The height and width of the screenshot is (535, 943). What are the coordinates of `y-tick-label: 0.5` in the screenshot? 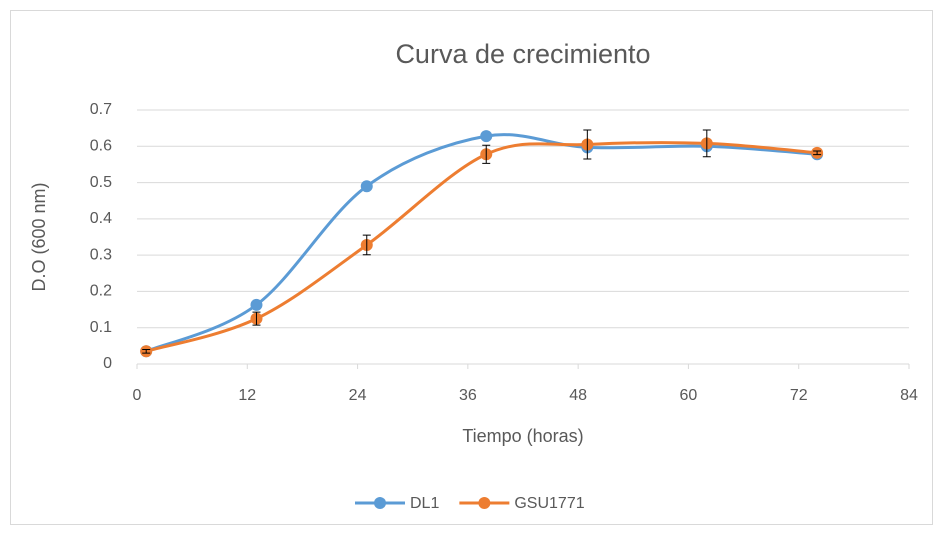 It's located at (101, 182).